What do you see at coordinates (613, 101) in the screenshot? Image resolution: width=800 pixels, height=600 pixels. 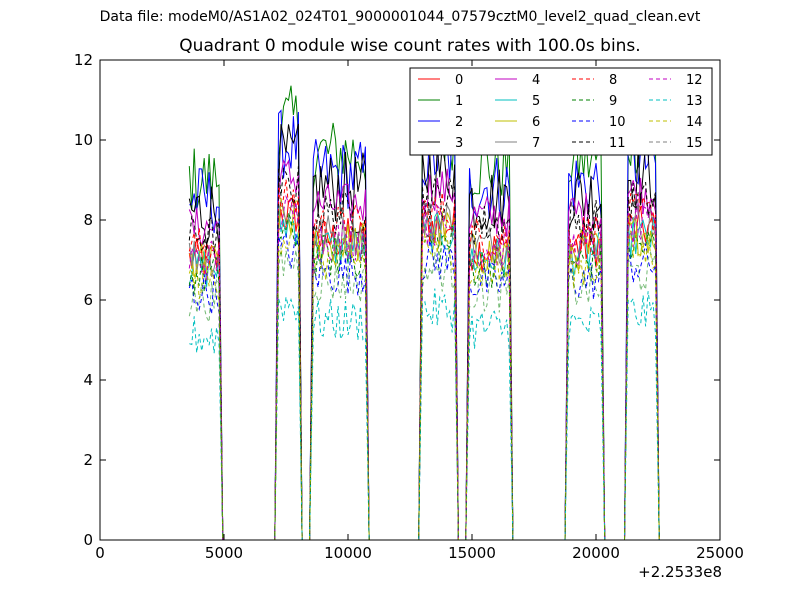 I see `legend-label-9: 9` at bounding box center [613, 101].